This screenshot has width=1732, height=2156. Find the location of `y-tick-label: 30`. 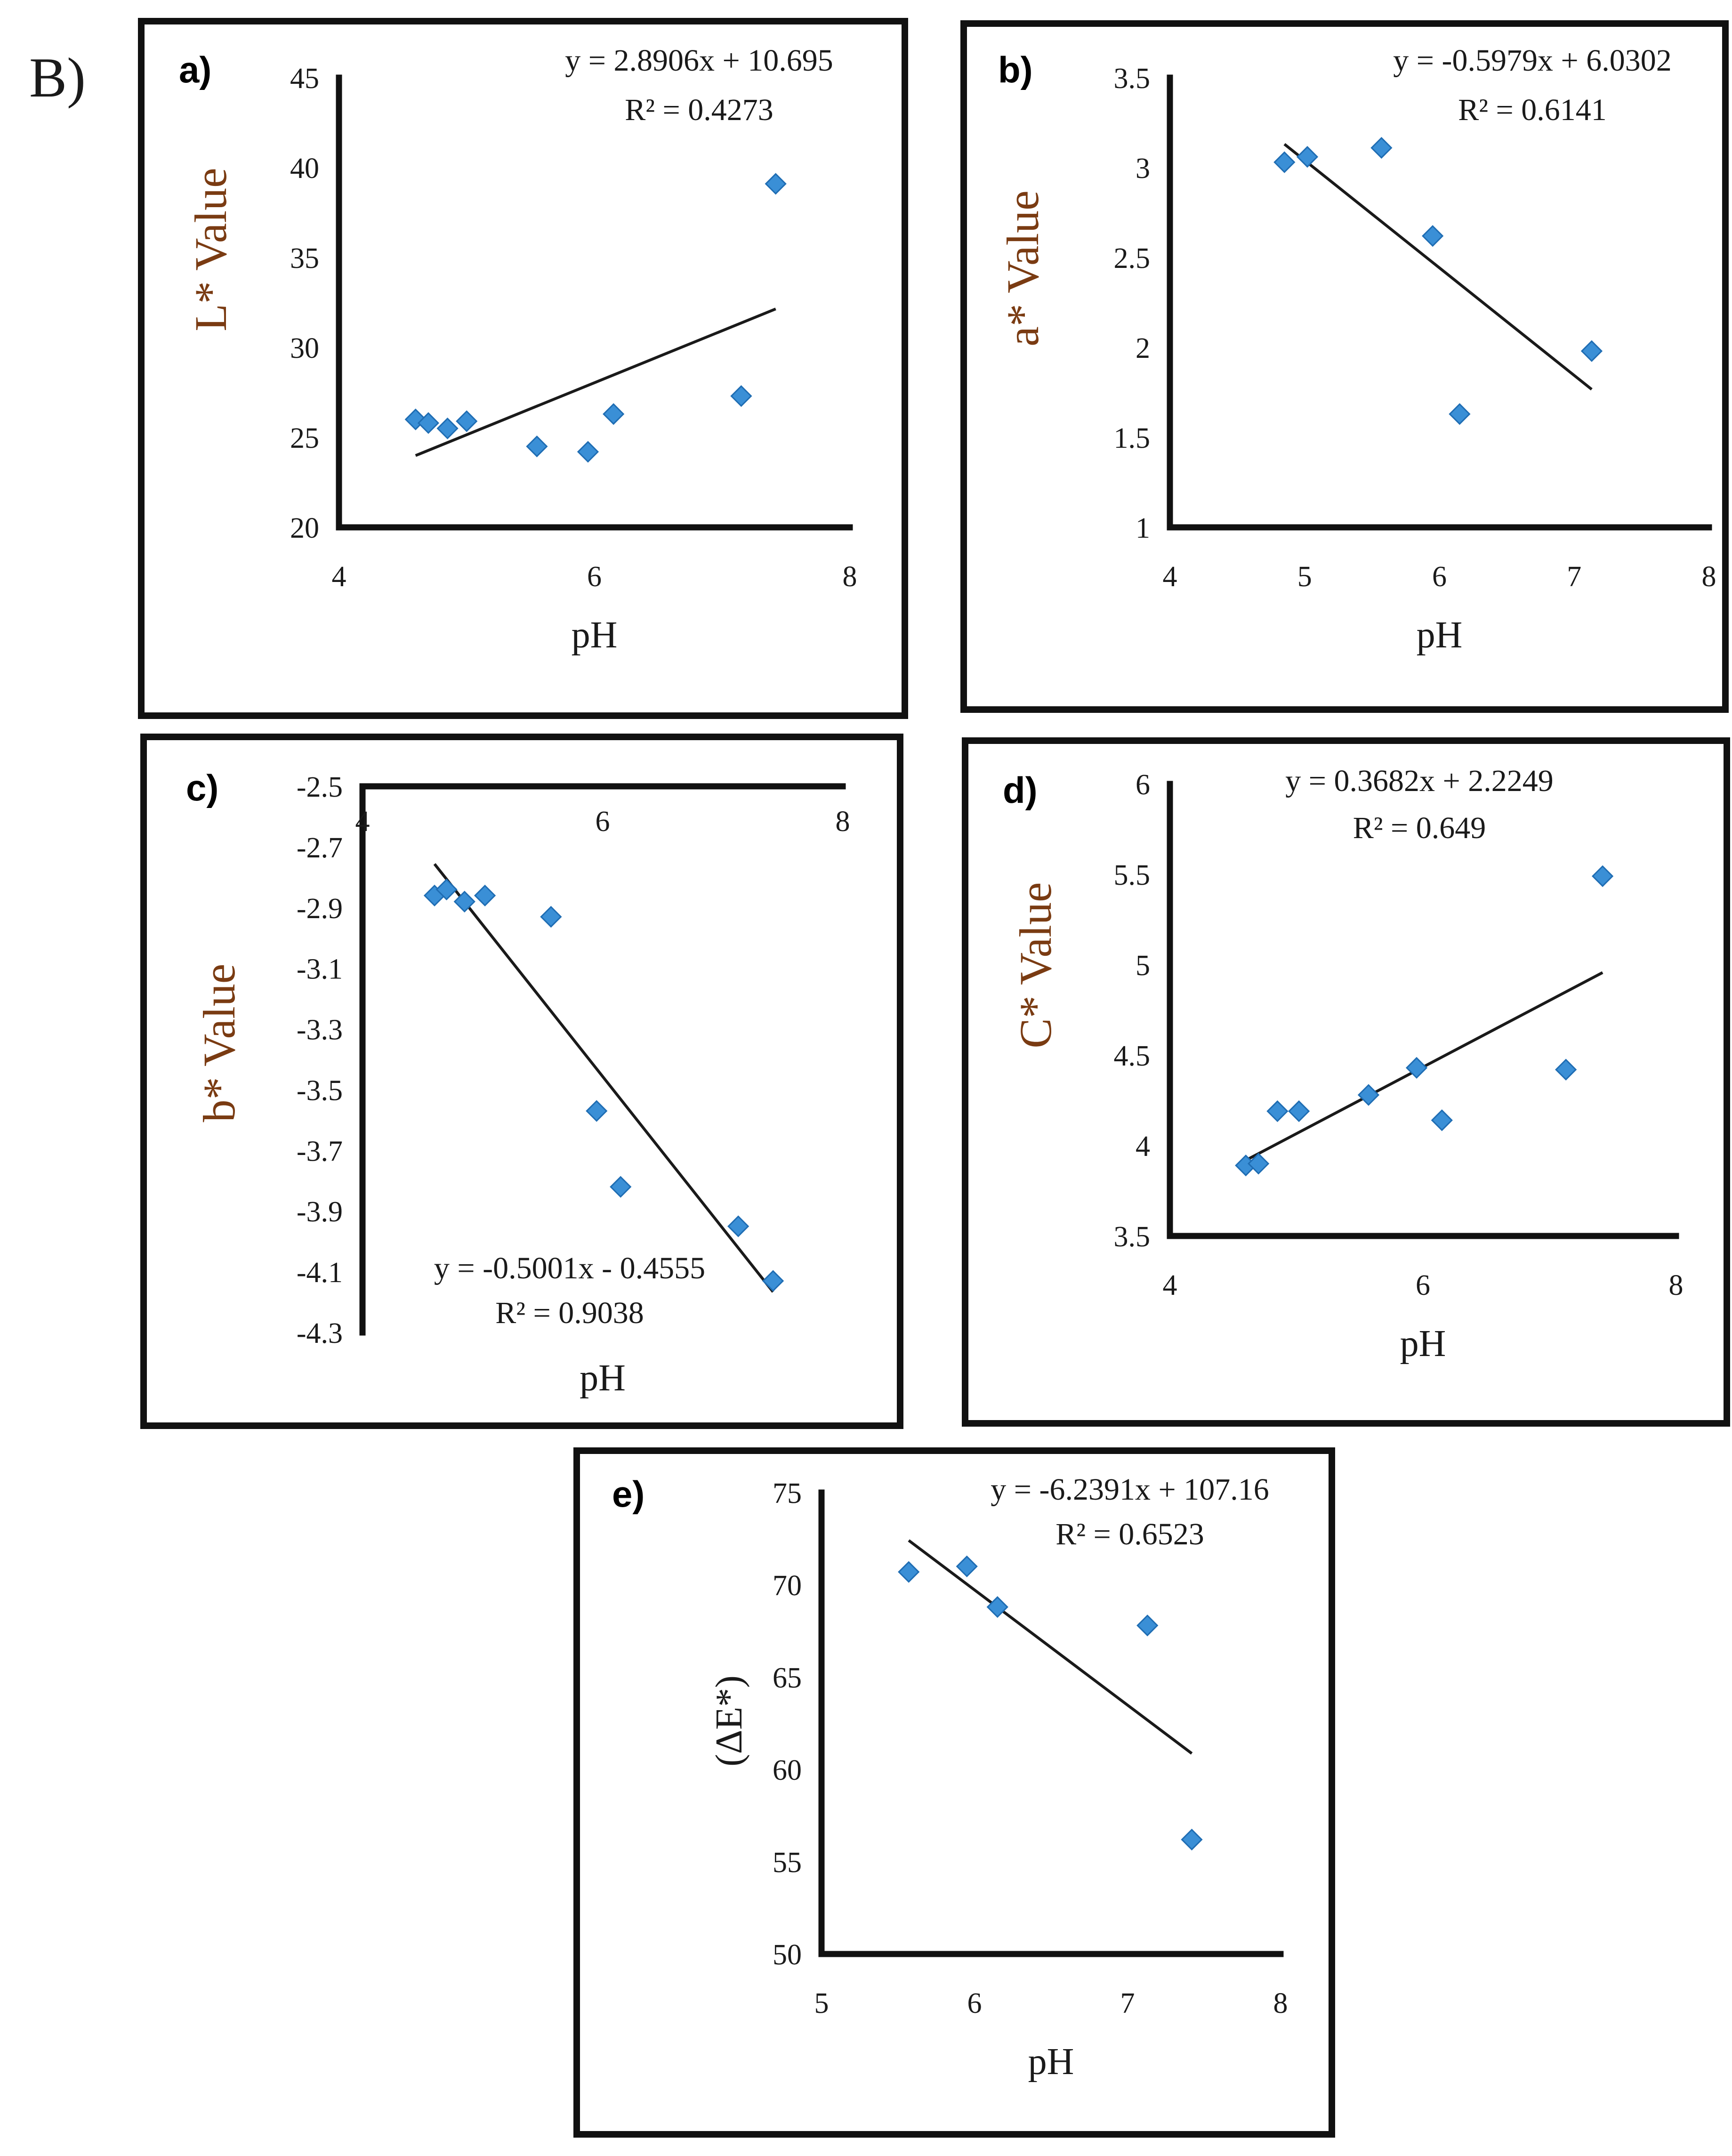

y-tick-label: 30 is located at coordinates (304, 348).